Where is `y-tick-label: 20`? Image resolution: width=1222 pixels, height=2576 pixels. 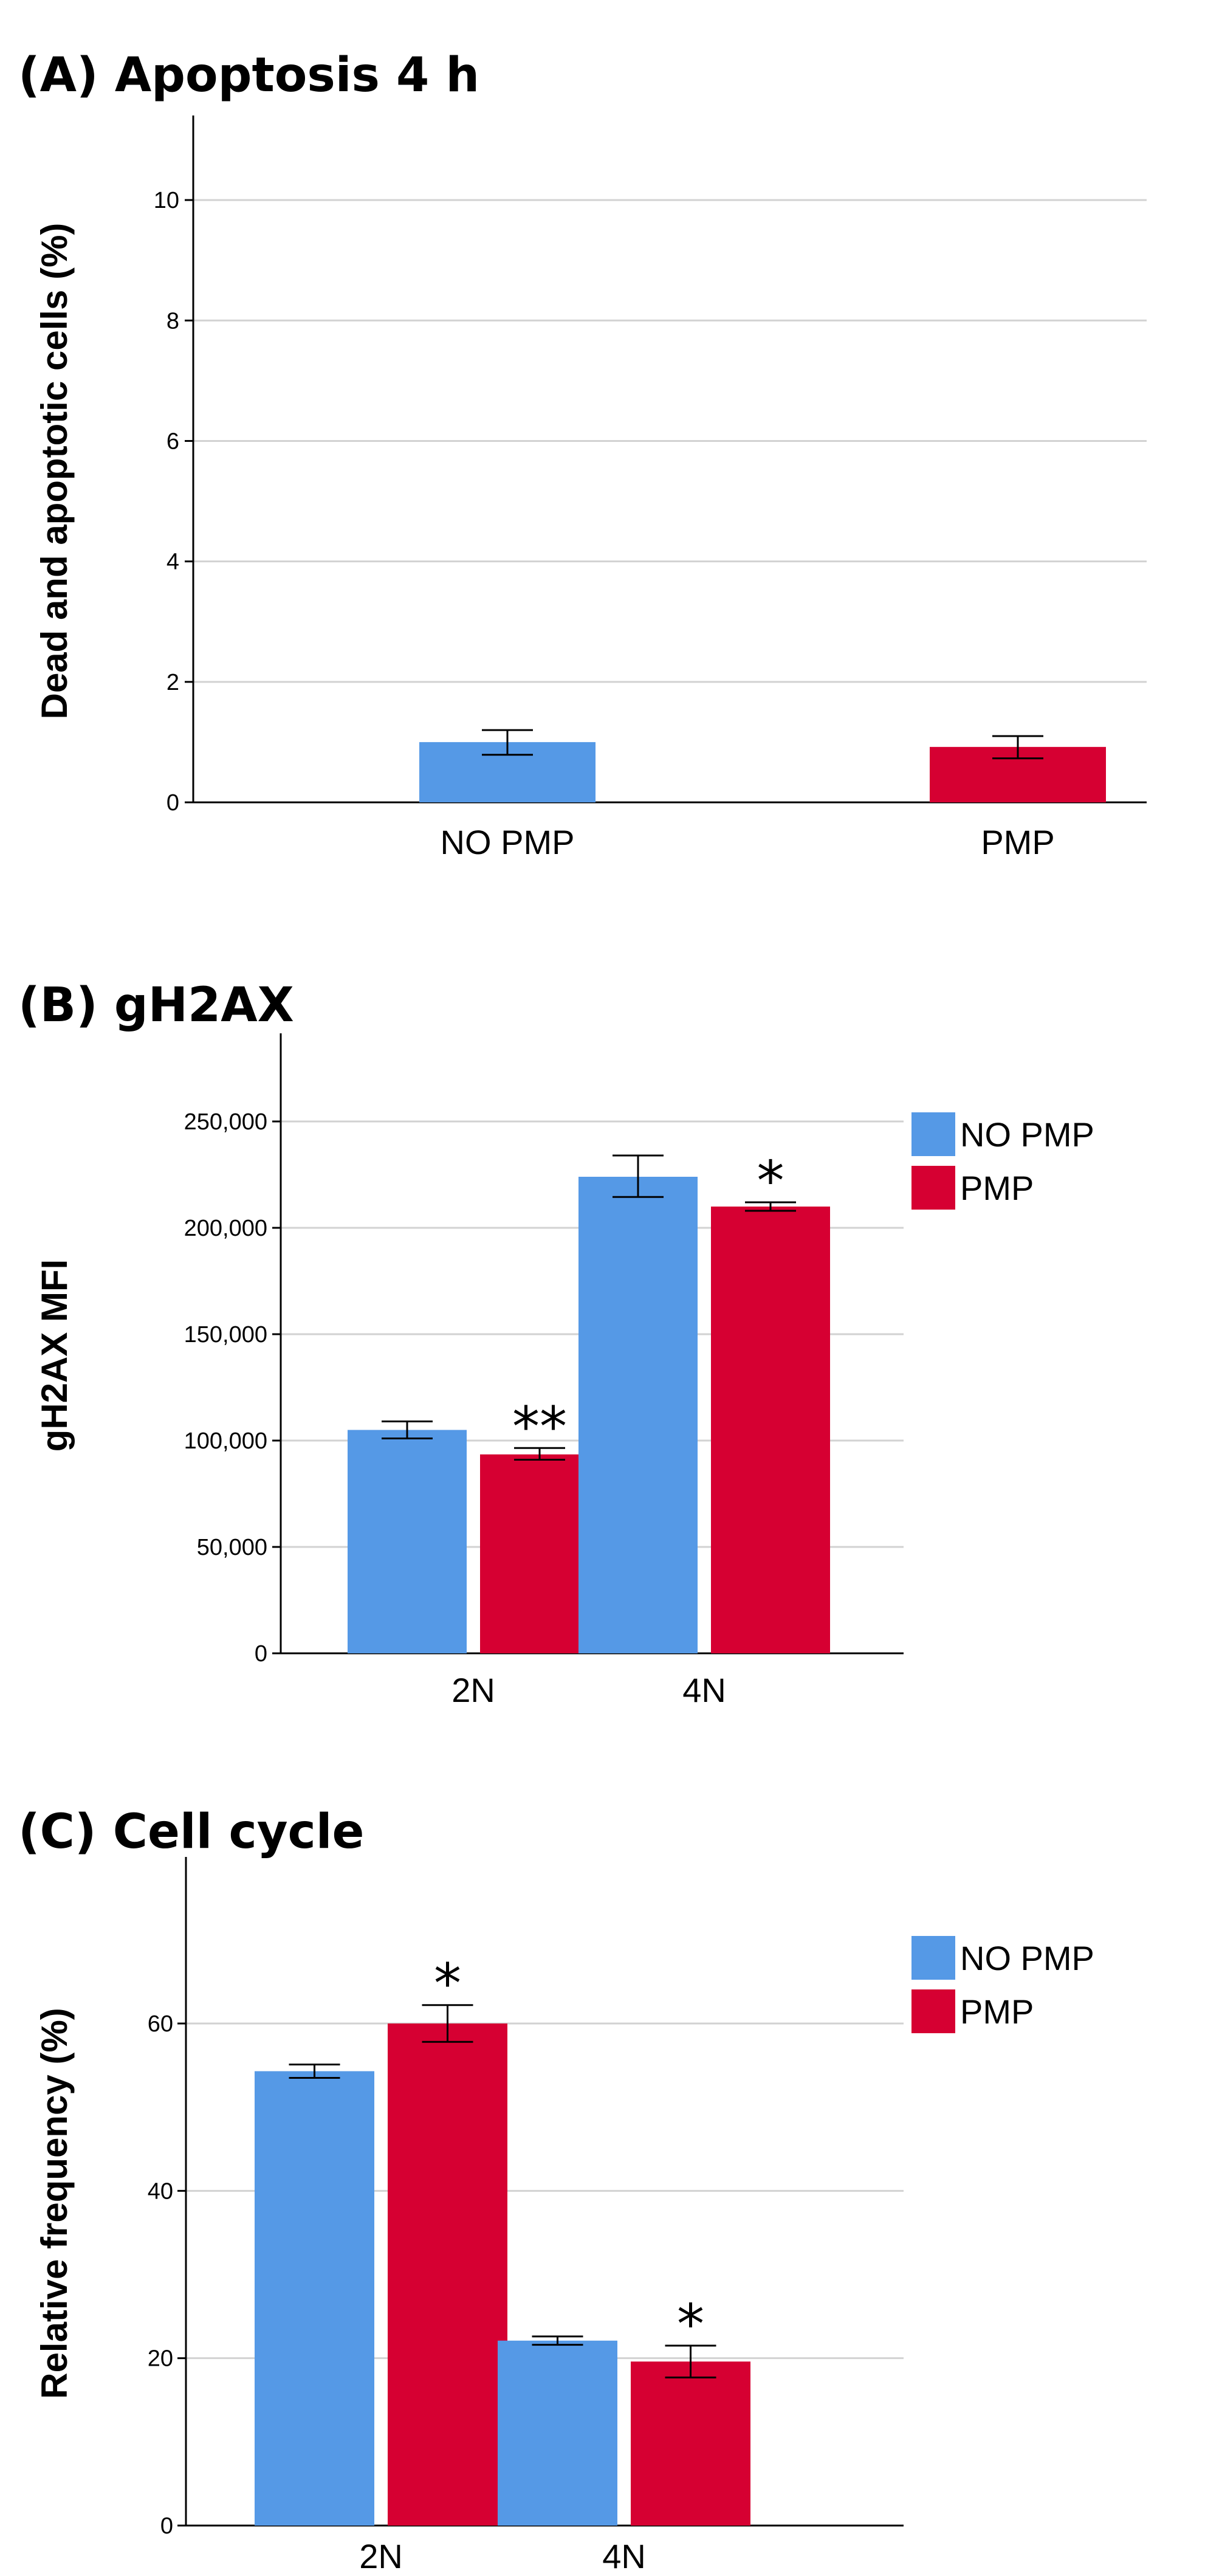 y-tick-label: 20 is located at coordinates (160, 2359).